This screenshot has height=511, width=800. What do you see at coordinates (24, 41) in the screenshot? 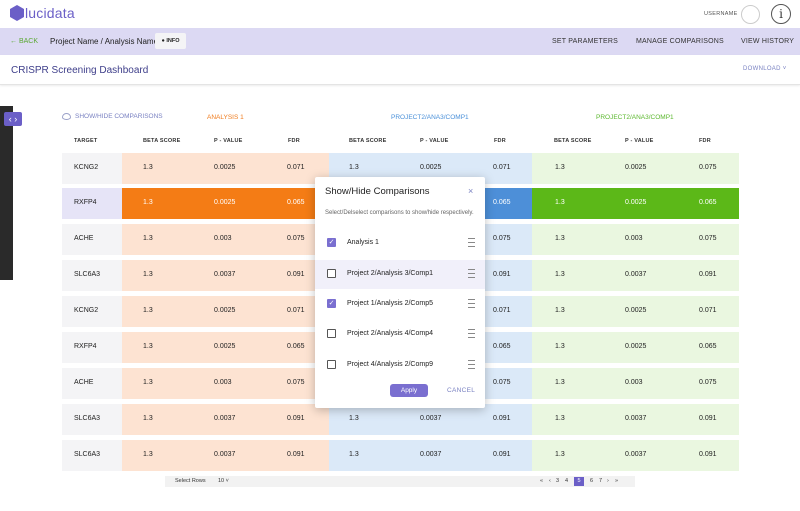
I see `back-link: ← BACK` at bounding box center [24, 41].